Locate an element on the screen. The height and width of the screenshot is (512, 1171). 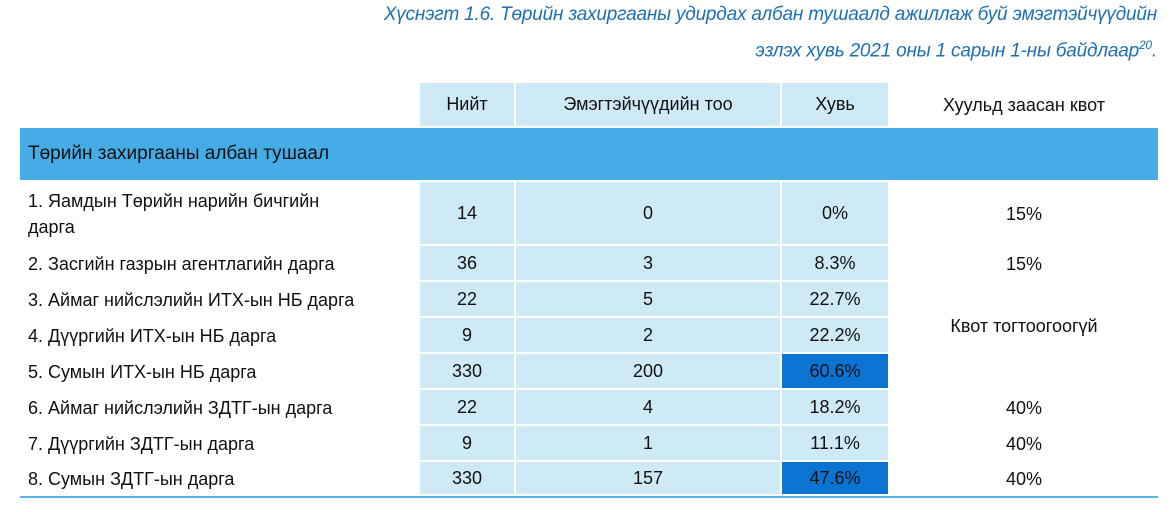
row-label: 3. Аймаг нийслэлийн ИТХ-ын НБ дарга is located at coordinates (191, 300).